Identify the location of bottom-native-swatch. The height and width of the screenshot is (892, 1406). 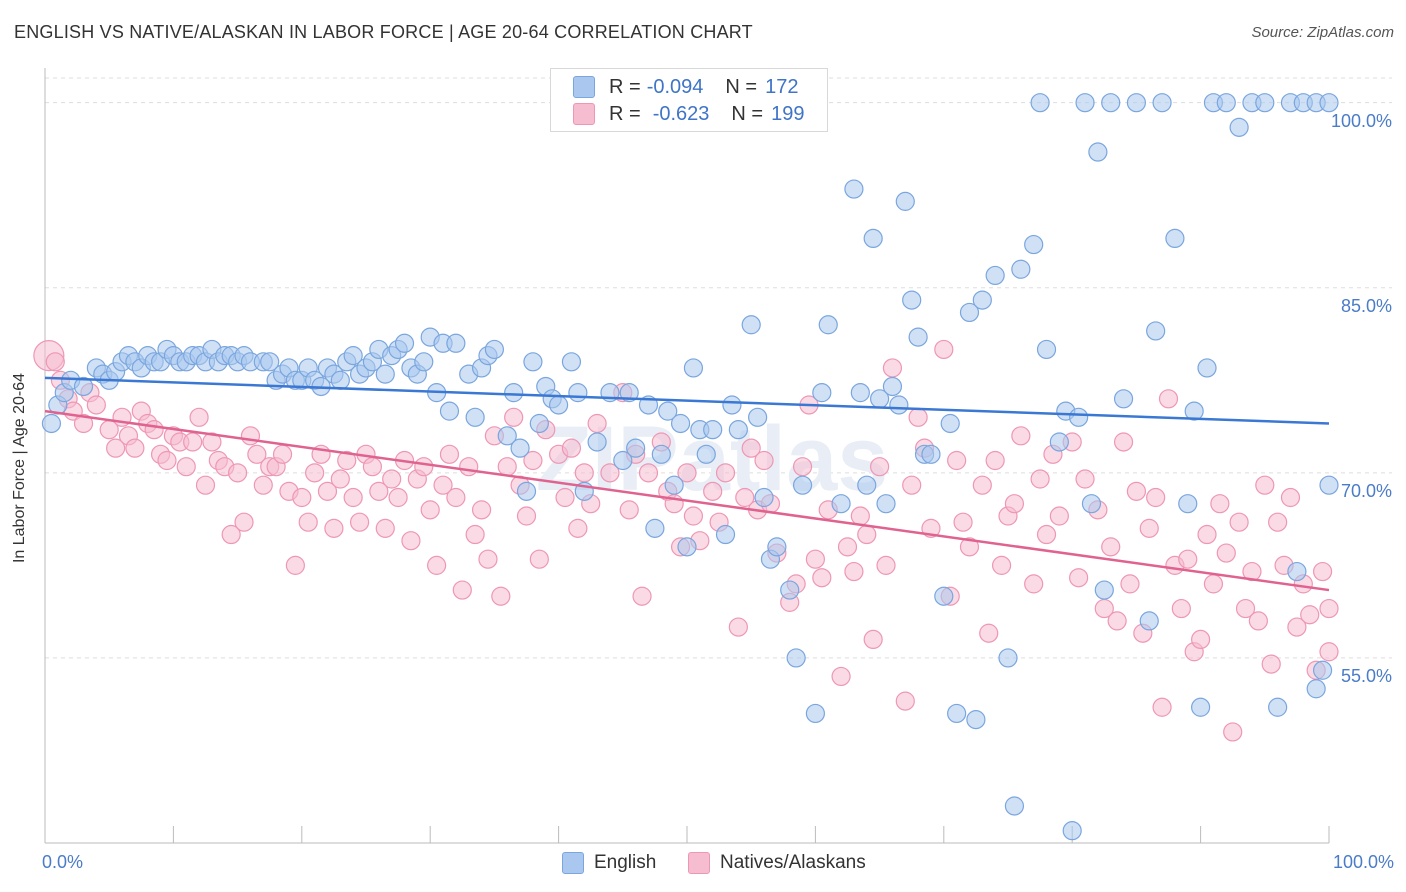
(699, 863).